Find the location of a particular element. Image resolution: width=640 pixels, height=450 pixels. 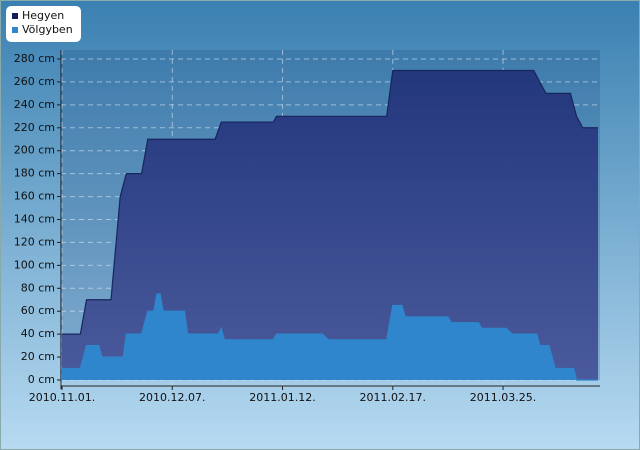

y-tick-label: 220 cm is located at coordinates (34, 127).